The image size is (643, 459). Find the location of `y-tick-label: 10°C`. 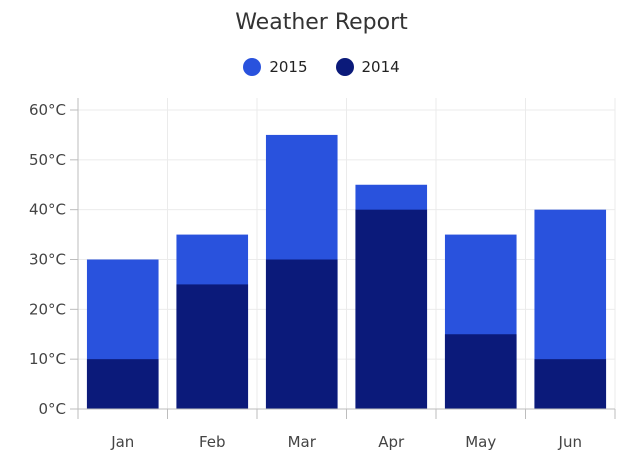

y-tick-label: 10°C is located at coordinates (47, 359).